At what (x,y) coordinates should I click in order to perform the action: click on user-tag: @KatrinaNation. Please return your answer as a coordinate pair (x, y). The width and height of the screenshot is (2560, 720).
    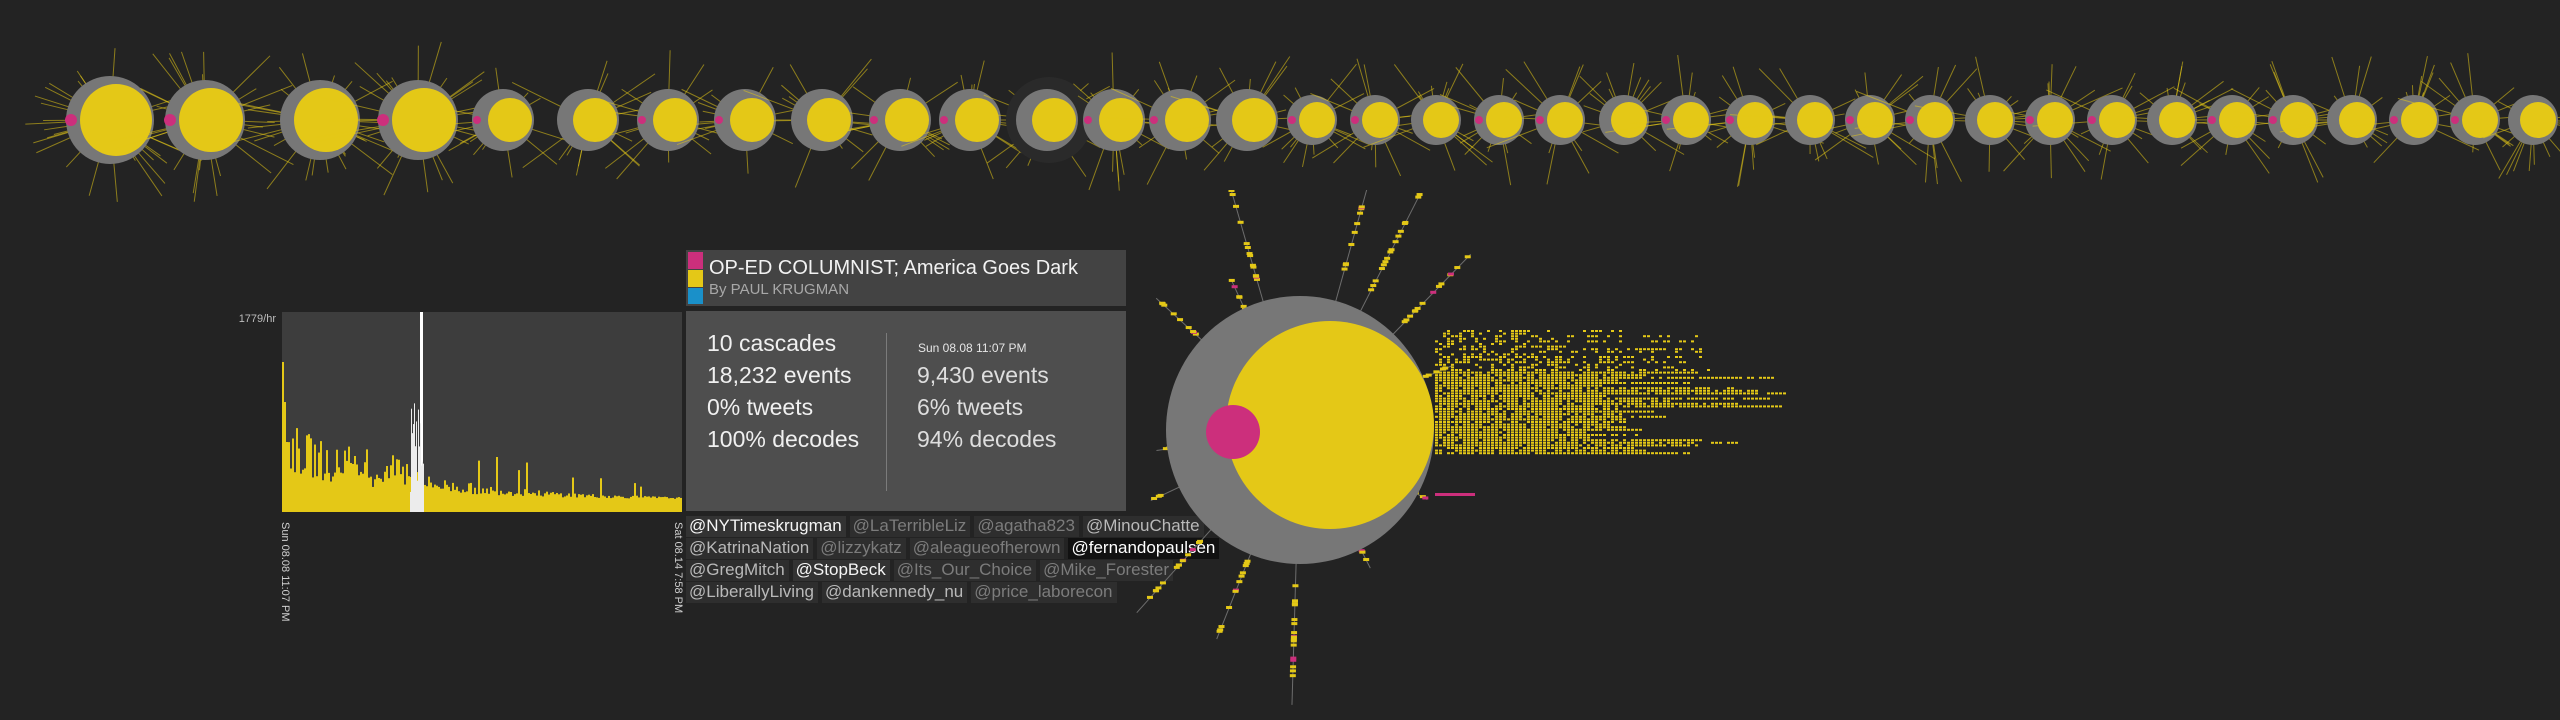
    Looking at the image, I should click on (750, 548).